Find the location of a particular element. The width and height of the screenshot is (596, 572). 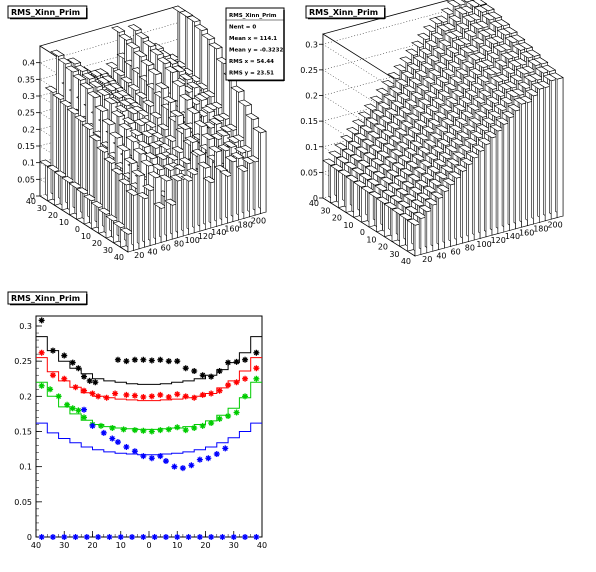

z-tick-label: 0.25 is located at coordinates (309, 70).